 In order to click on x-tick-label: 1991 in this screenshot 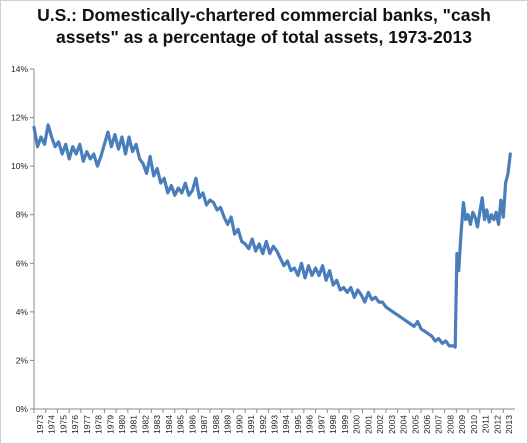, I will do `click(251, 424)`.